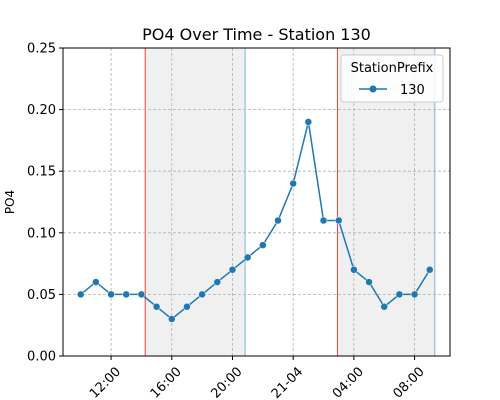  I want to click on legend: StationPrefix 130, so click(392, 78).